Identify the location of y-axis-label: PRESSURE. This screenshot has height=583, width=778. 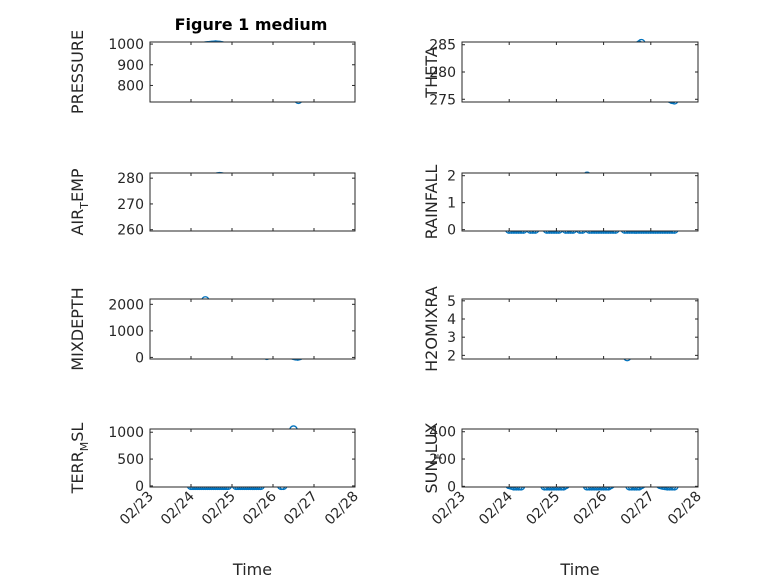
(77, 72).